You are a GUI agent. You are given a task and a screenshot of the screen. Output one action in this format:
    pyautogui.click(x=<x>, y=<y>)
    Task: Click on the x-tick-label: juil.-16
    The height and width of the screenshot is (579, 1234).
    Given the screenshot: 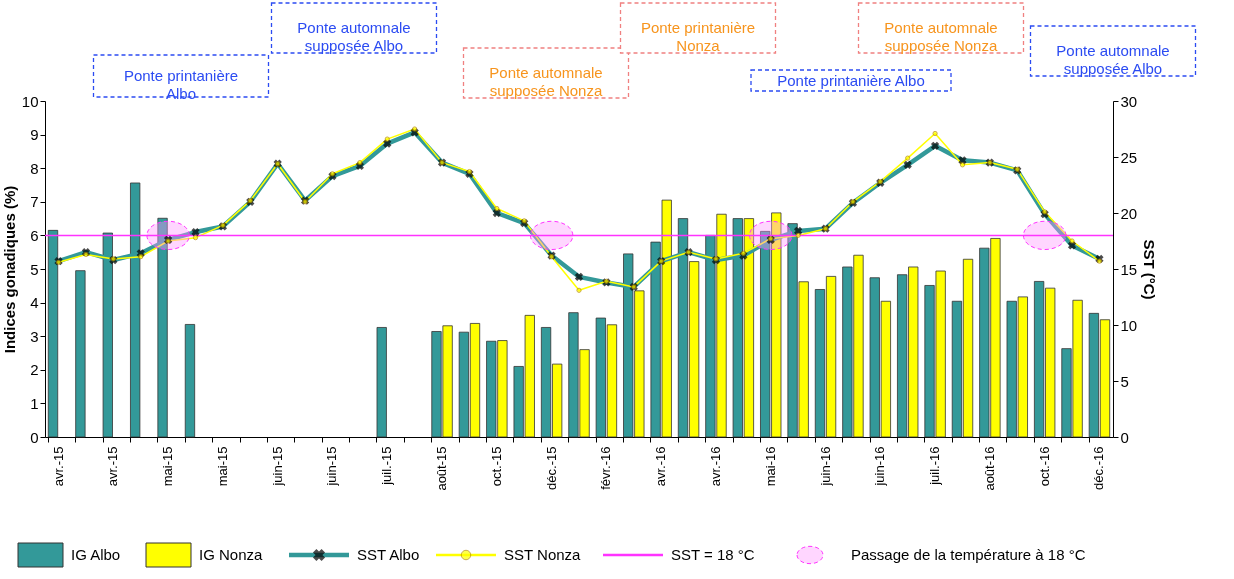 What is the action you would take?
    pyautogui.click(x=935, y=466)
    